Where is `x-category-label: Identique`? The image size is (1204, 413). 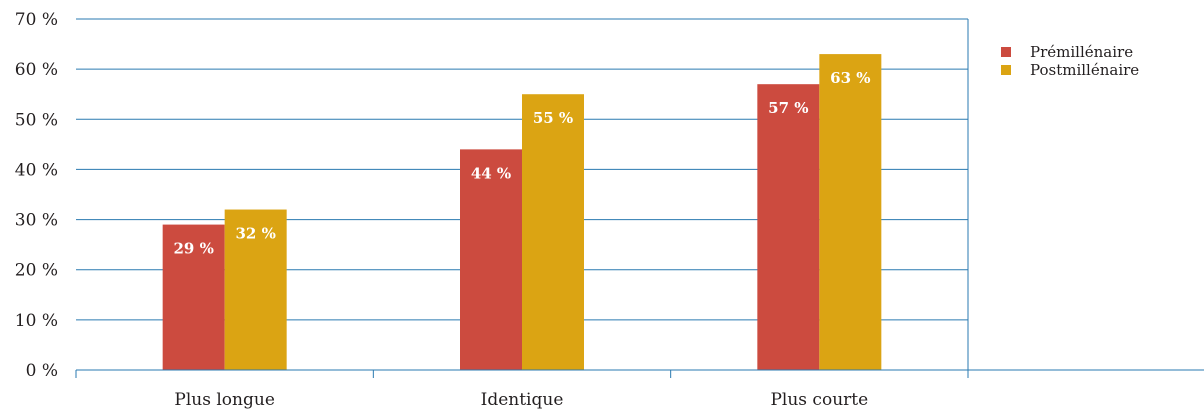 x-category-label: Identique is located at coordinates (522, 400).